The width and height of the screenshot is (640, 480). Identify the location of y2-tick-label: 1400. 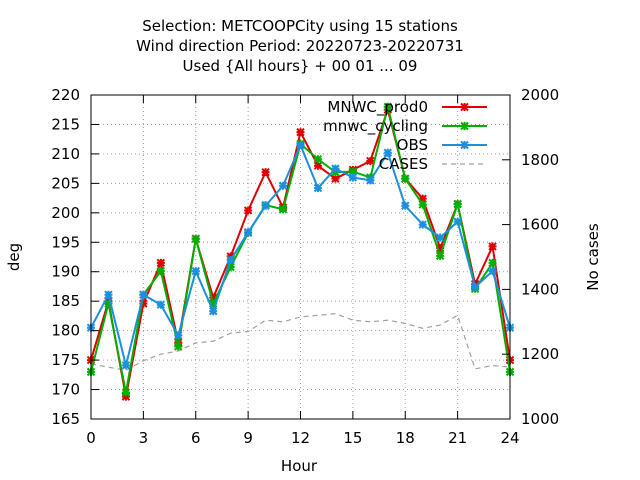
(540, 289).